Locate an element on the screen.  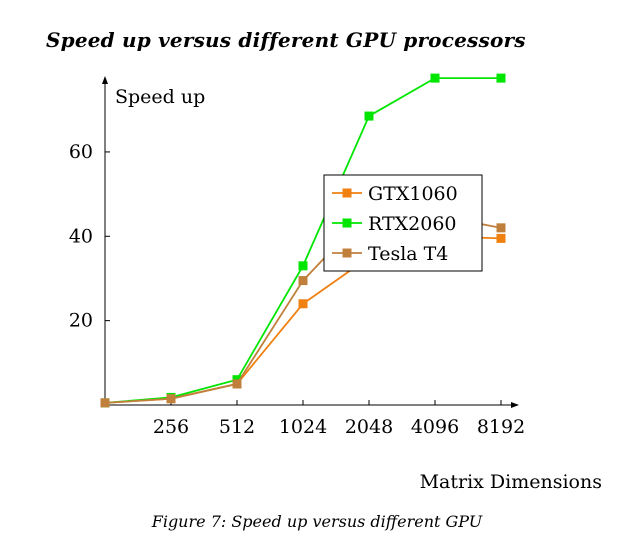
x-tick-label: 2048 is located at coordinates (369, 427).